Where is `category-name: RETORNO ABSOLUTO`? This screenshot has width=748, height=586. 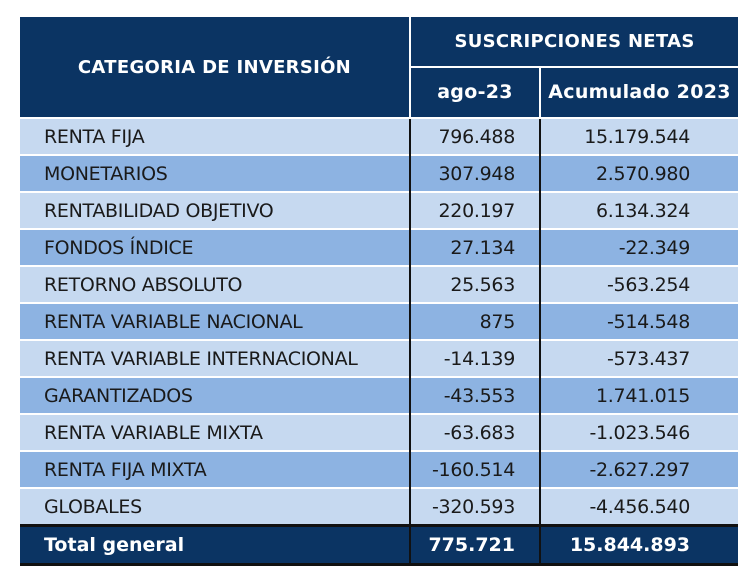 category-name: RETORNO ABSOLUTO is located at coordinates (215, 284).